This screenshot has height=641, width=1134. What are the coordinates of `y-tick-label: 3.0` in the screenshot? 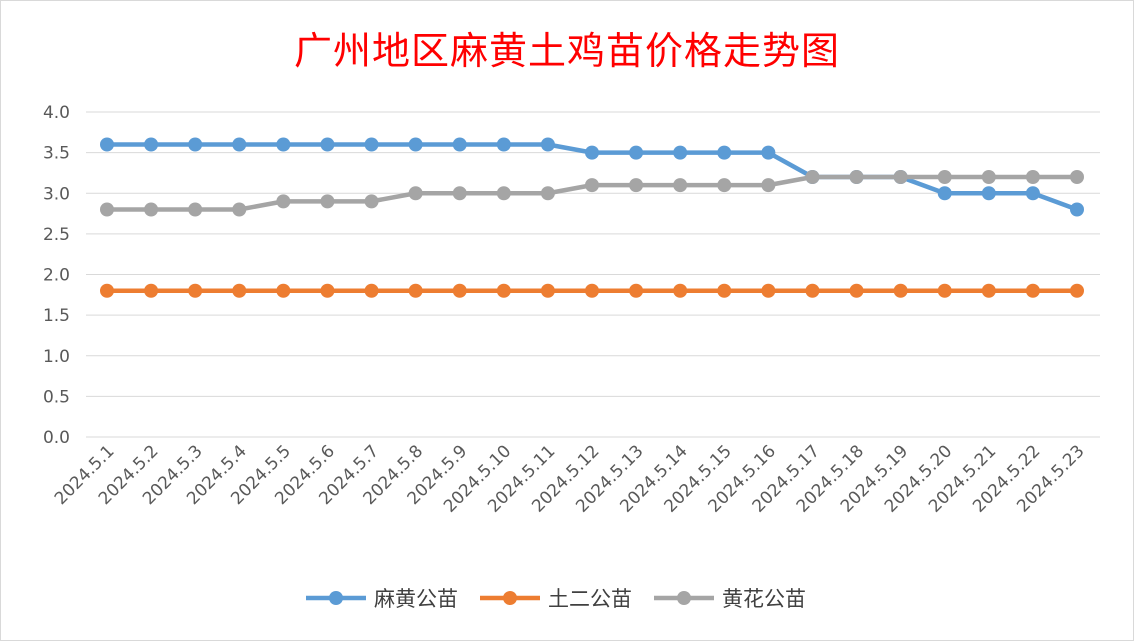 It's located at (56, 194).